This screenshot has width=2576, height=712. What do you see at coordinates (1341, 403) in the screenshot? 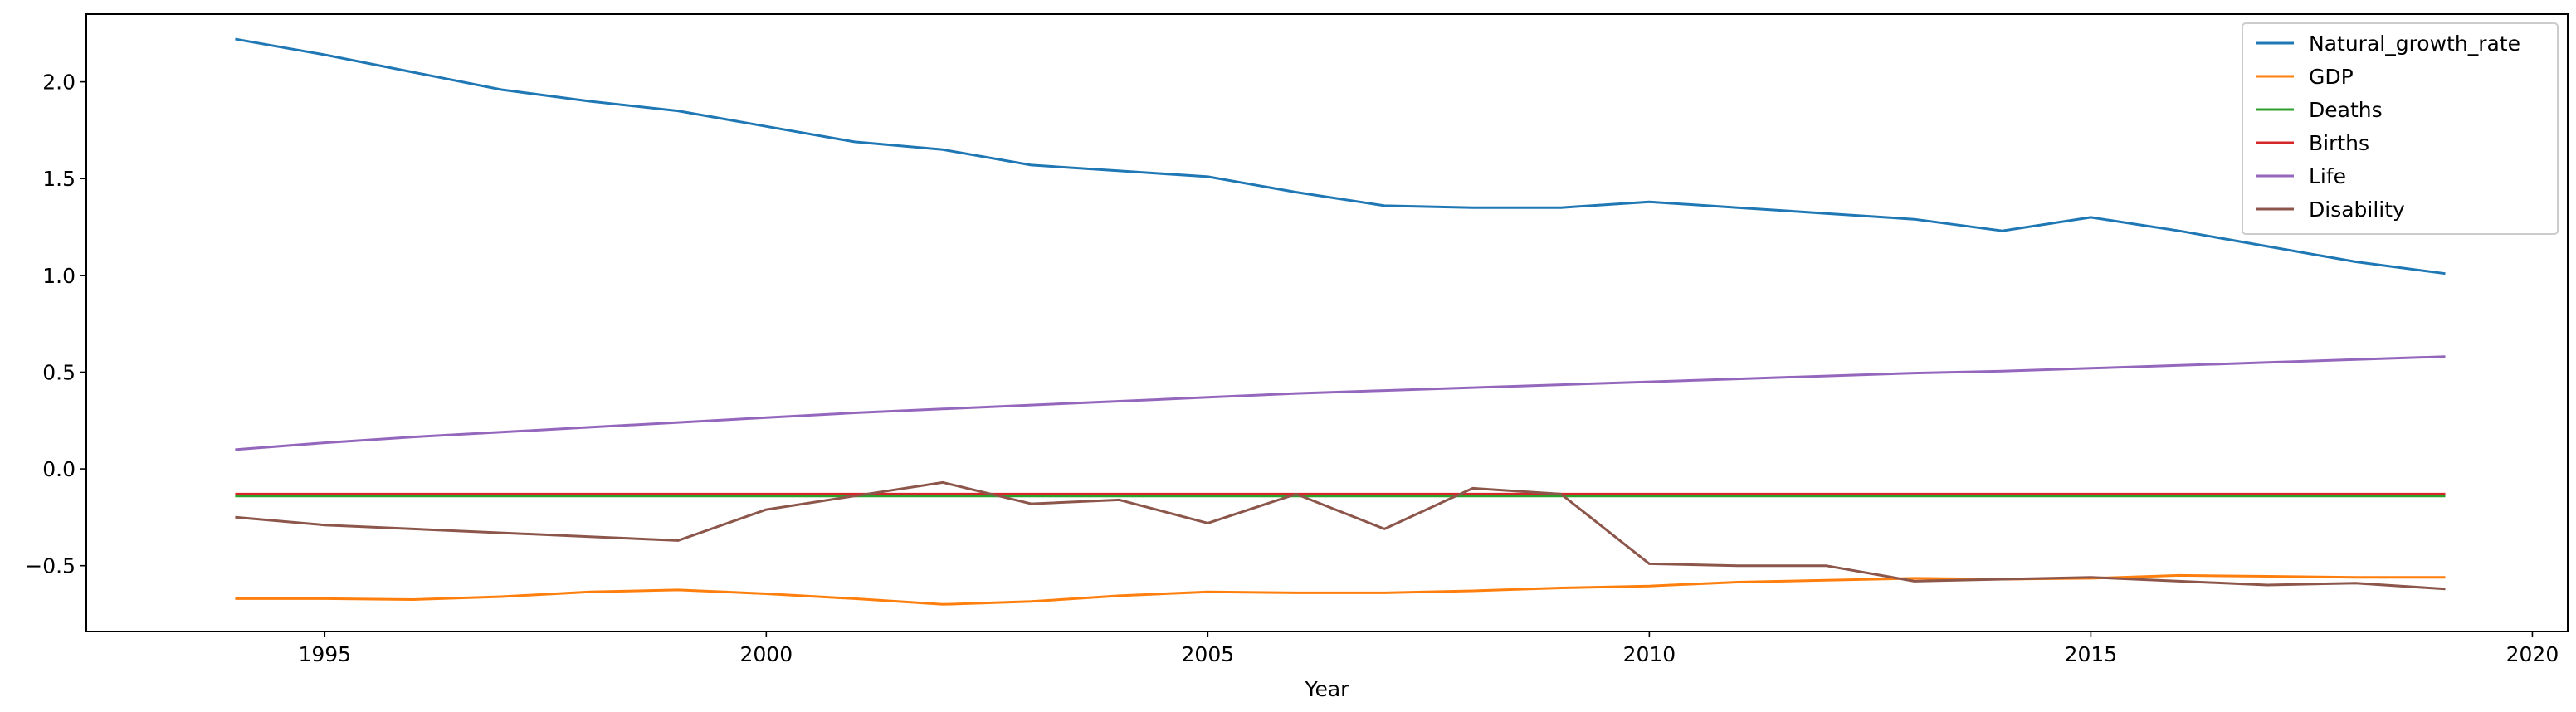
I see `series-line-life` at bounding box center [1341, 403].